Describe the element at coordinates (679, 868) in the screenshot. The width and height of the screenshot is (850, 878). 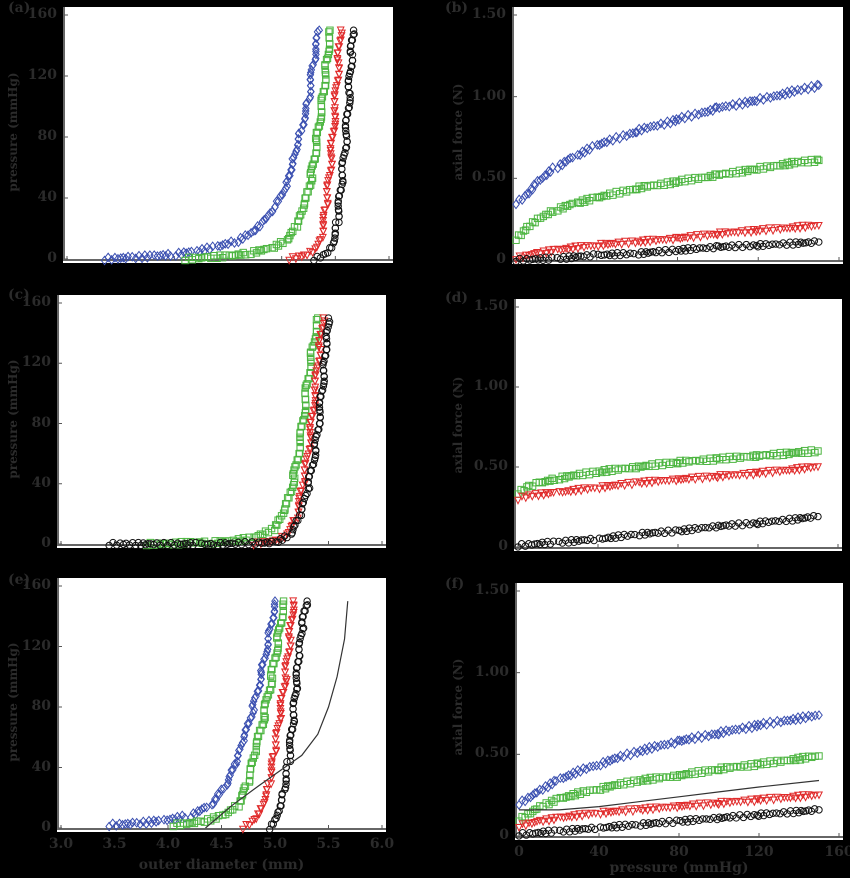
I see `x-axis-label-f: pressure (mmHg)` at that location.